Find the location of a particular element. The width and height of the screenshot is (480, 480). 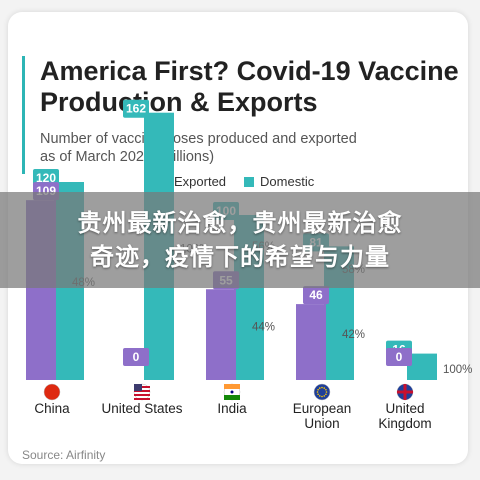

flag-eu-icon is located at coordinates (322, 392).